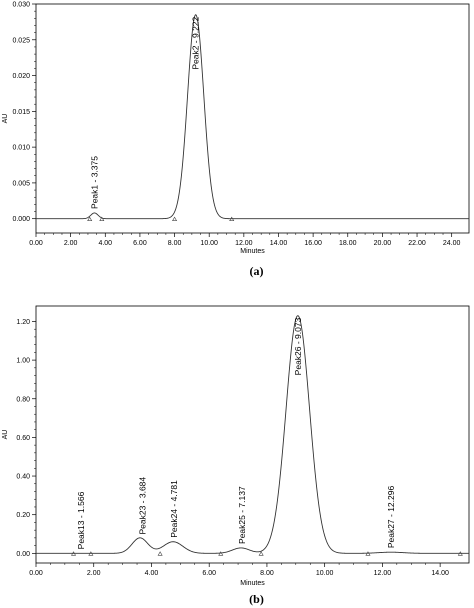 The image size is (474, 608). What do you see at coordinates (313, 243) in the screenshot?
I see `x-tick-label: 16.00` at bounding box center [313, 243].